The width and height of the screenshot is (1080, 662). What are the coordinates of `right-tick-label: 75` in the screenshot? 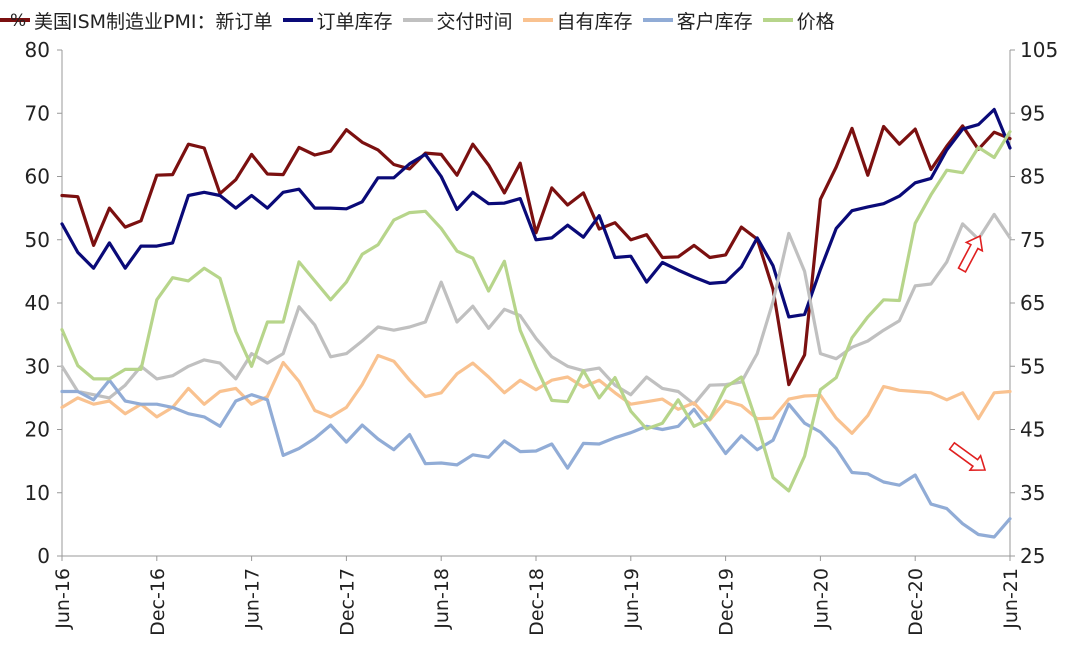 It's located at (1032, 240).